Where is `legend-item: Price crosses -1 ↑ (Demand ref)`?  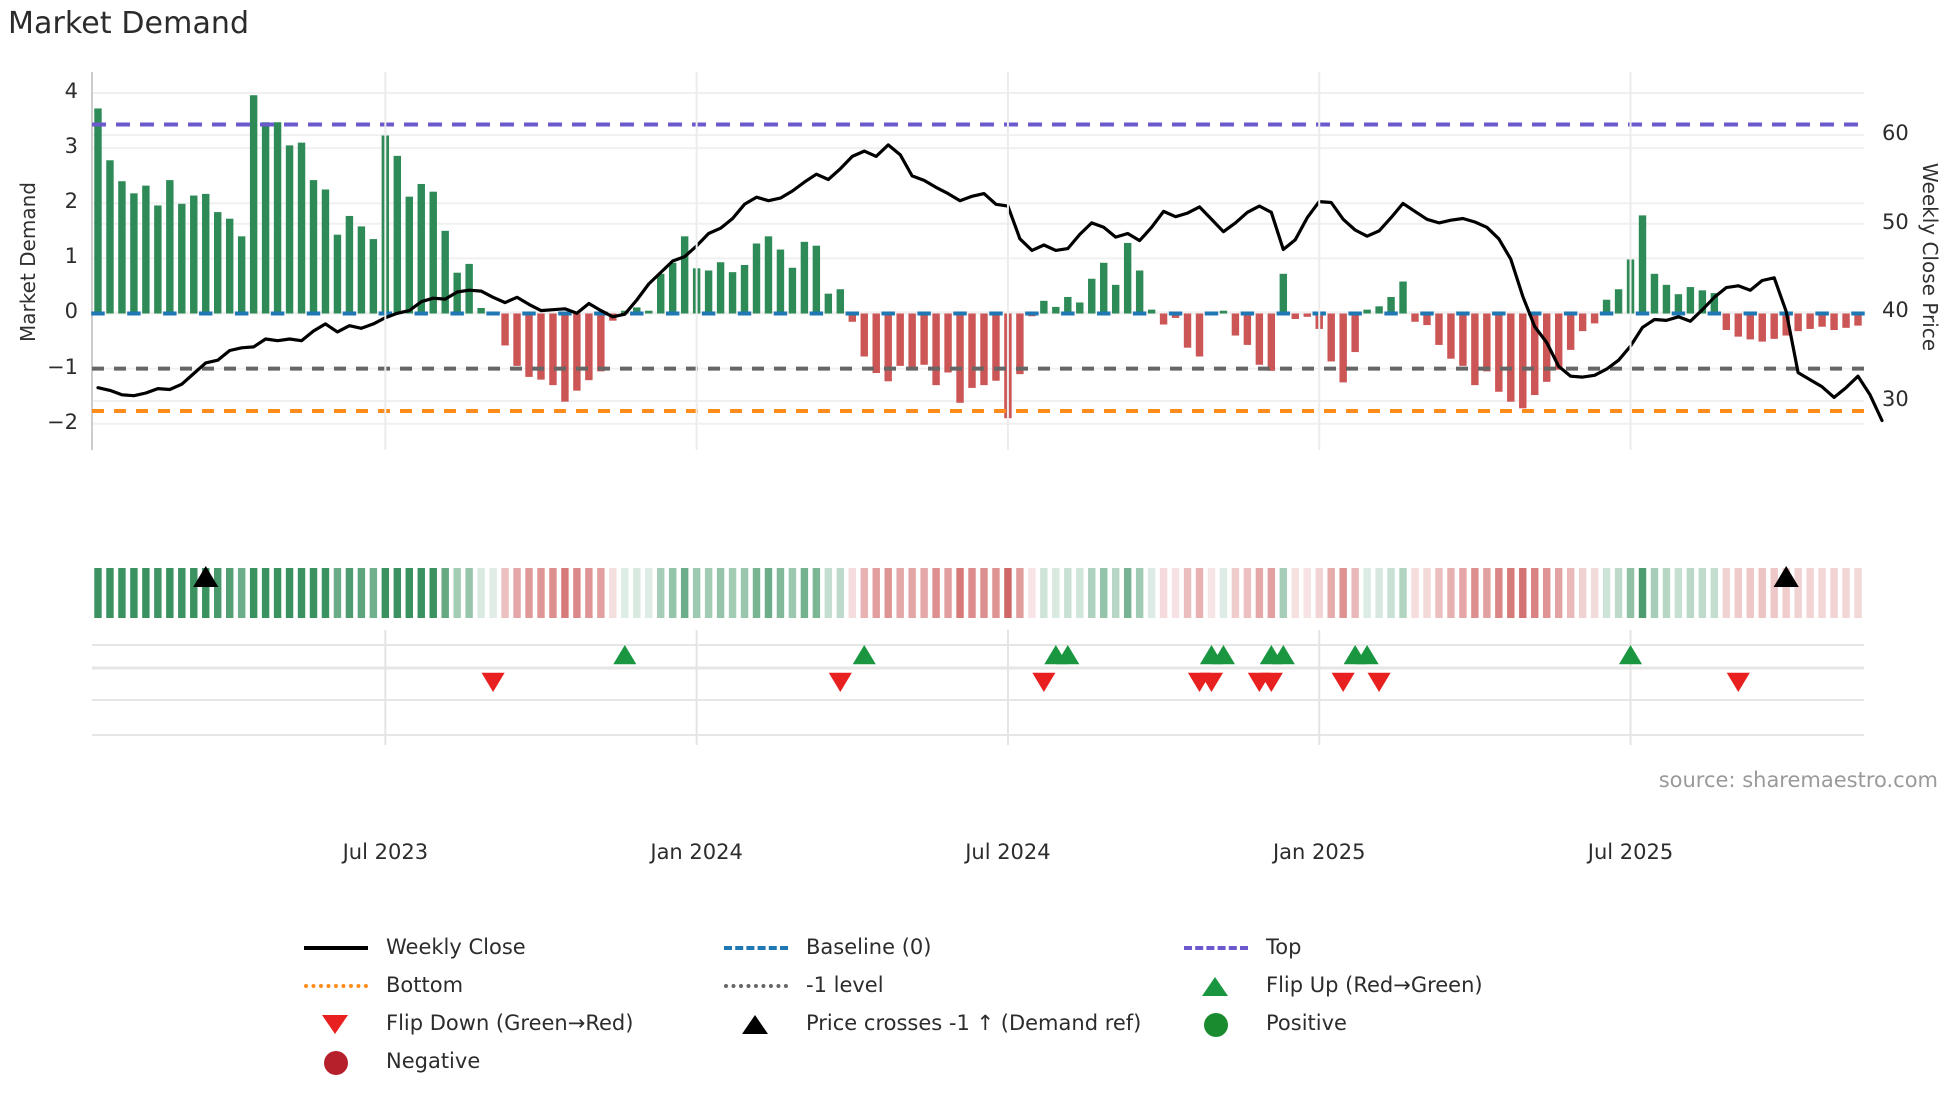
legend-item: Price crosses -1 ↑ (Demand ref) is located at coordinates (950, 1023).